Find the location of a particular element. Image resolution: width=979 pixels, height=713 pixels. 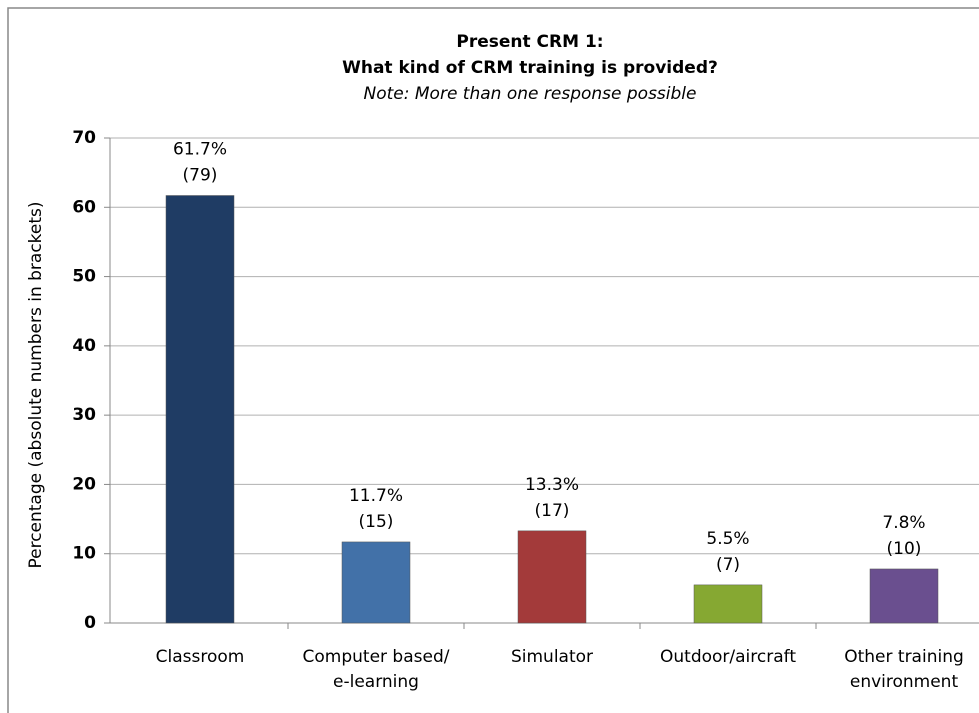

count-label: (7) is located at coordinates (728, 565).